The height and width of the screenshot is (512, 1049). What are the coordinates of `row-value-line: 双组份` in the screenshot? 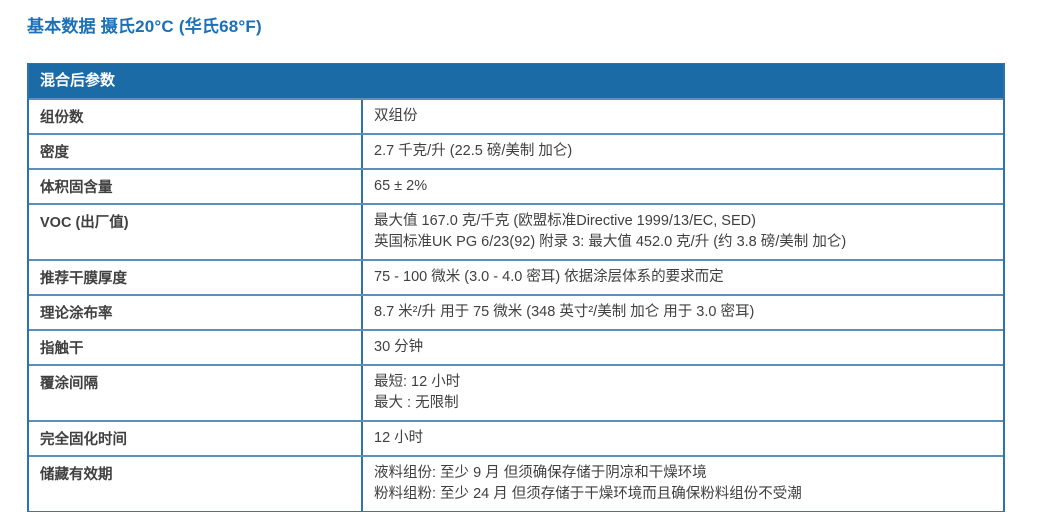 It's located at (396, 116).